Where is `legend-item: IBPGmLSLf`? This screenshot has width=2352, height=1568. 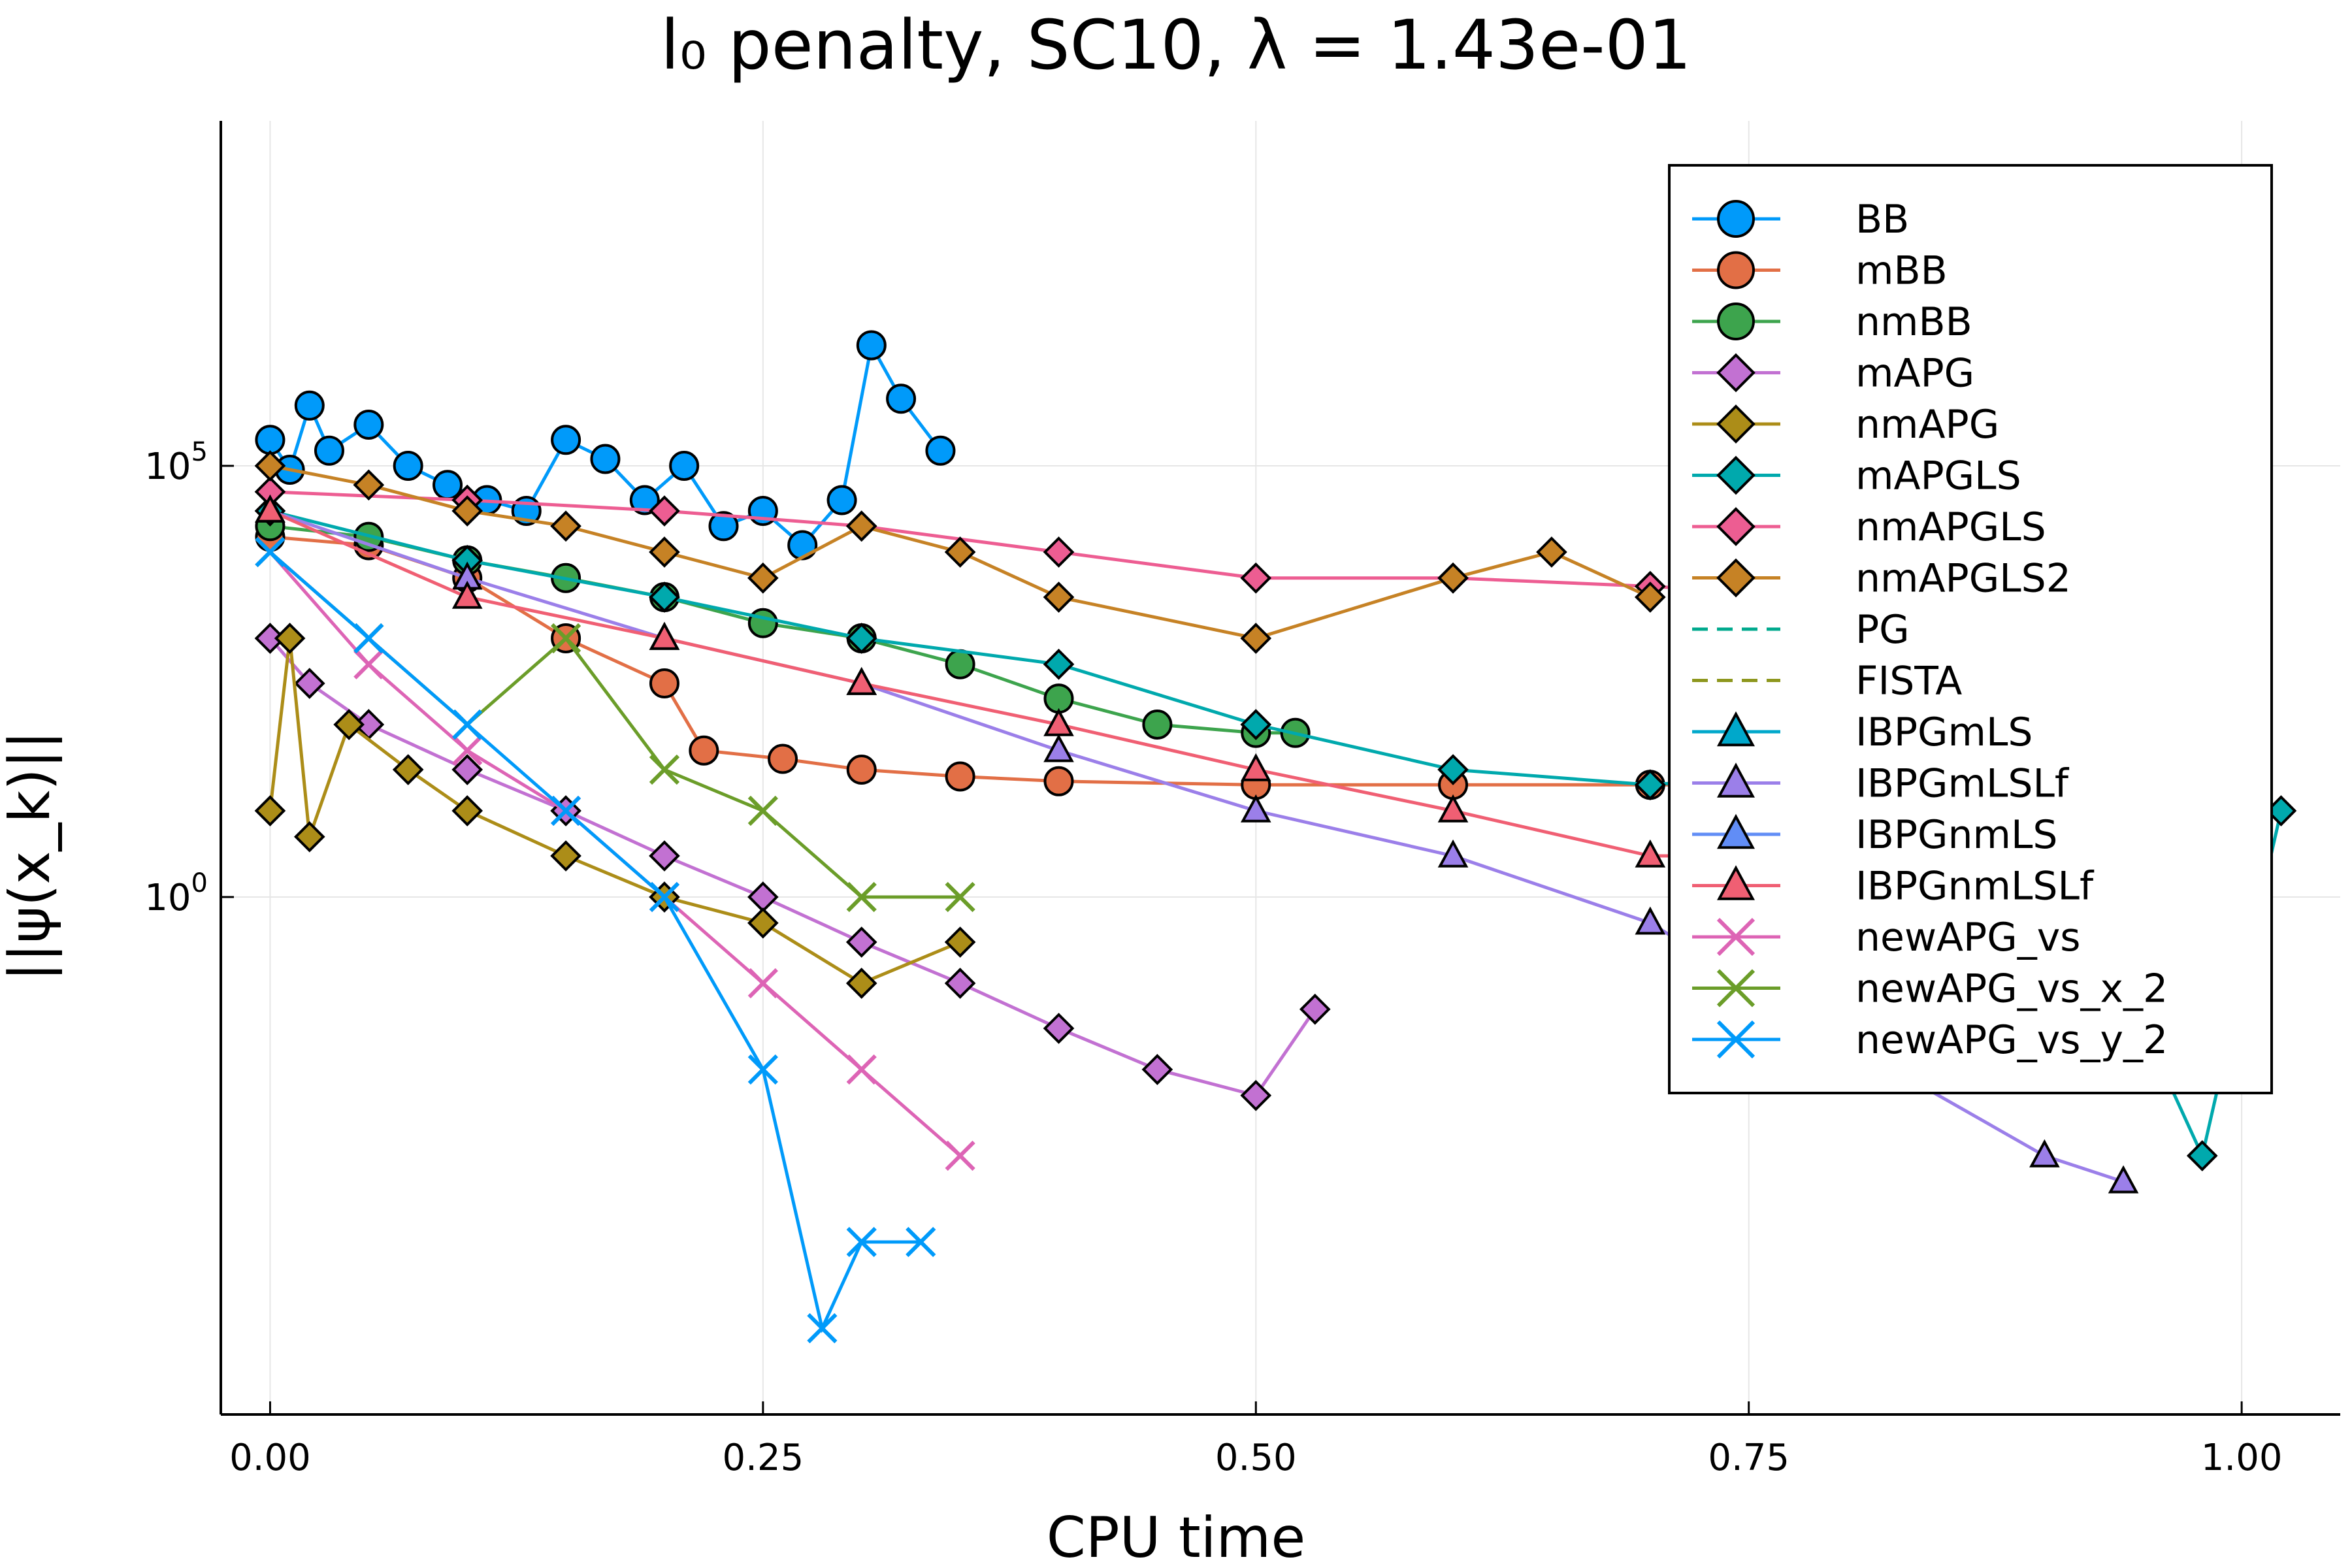 legend-item: IBPGmLSLf is located at coordinates (1881, 784).